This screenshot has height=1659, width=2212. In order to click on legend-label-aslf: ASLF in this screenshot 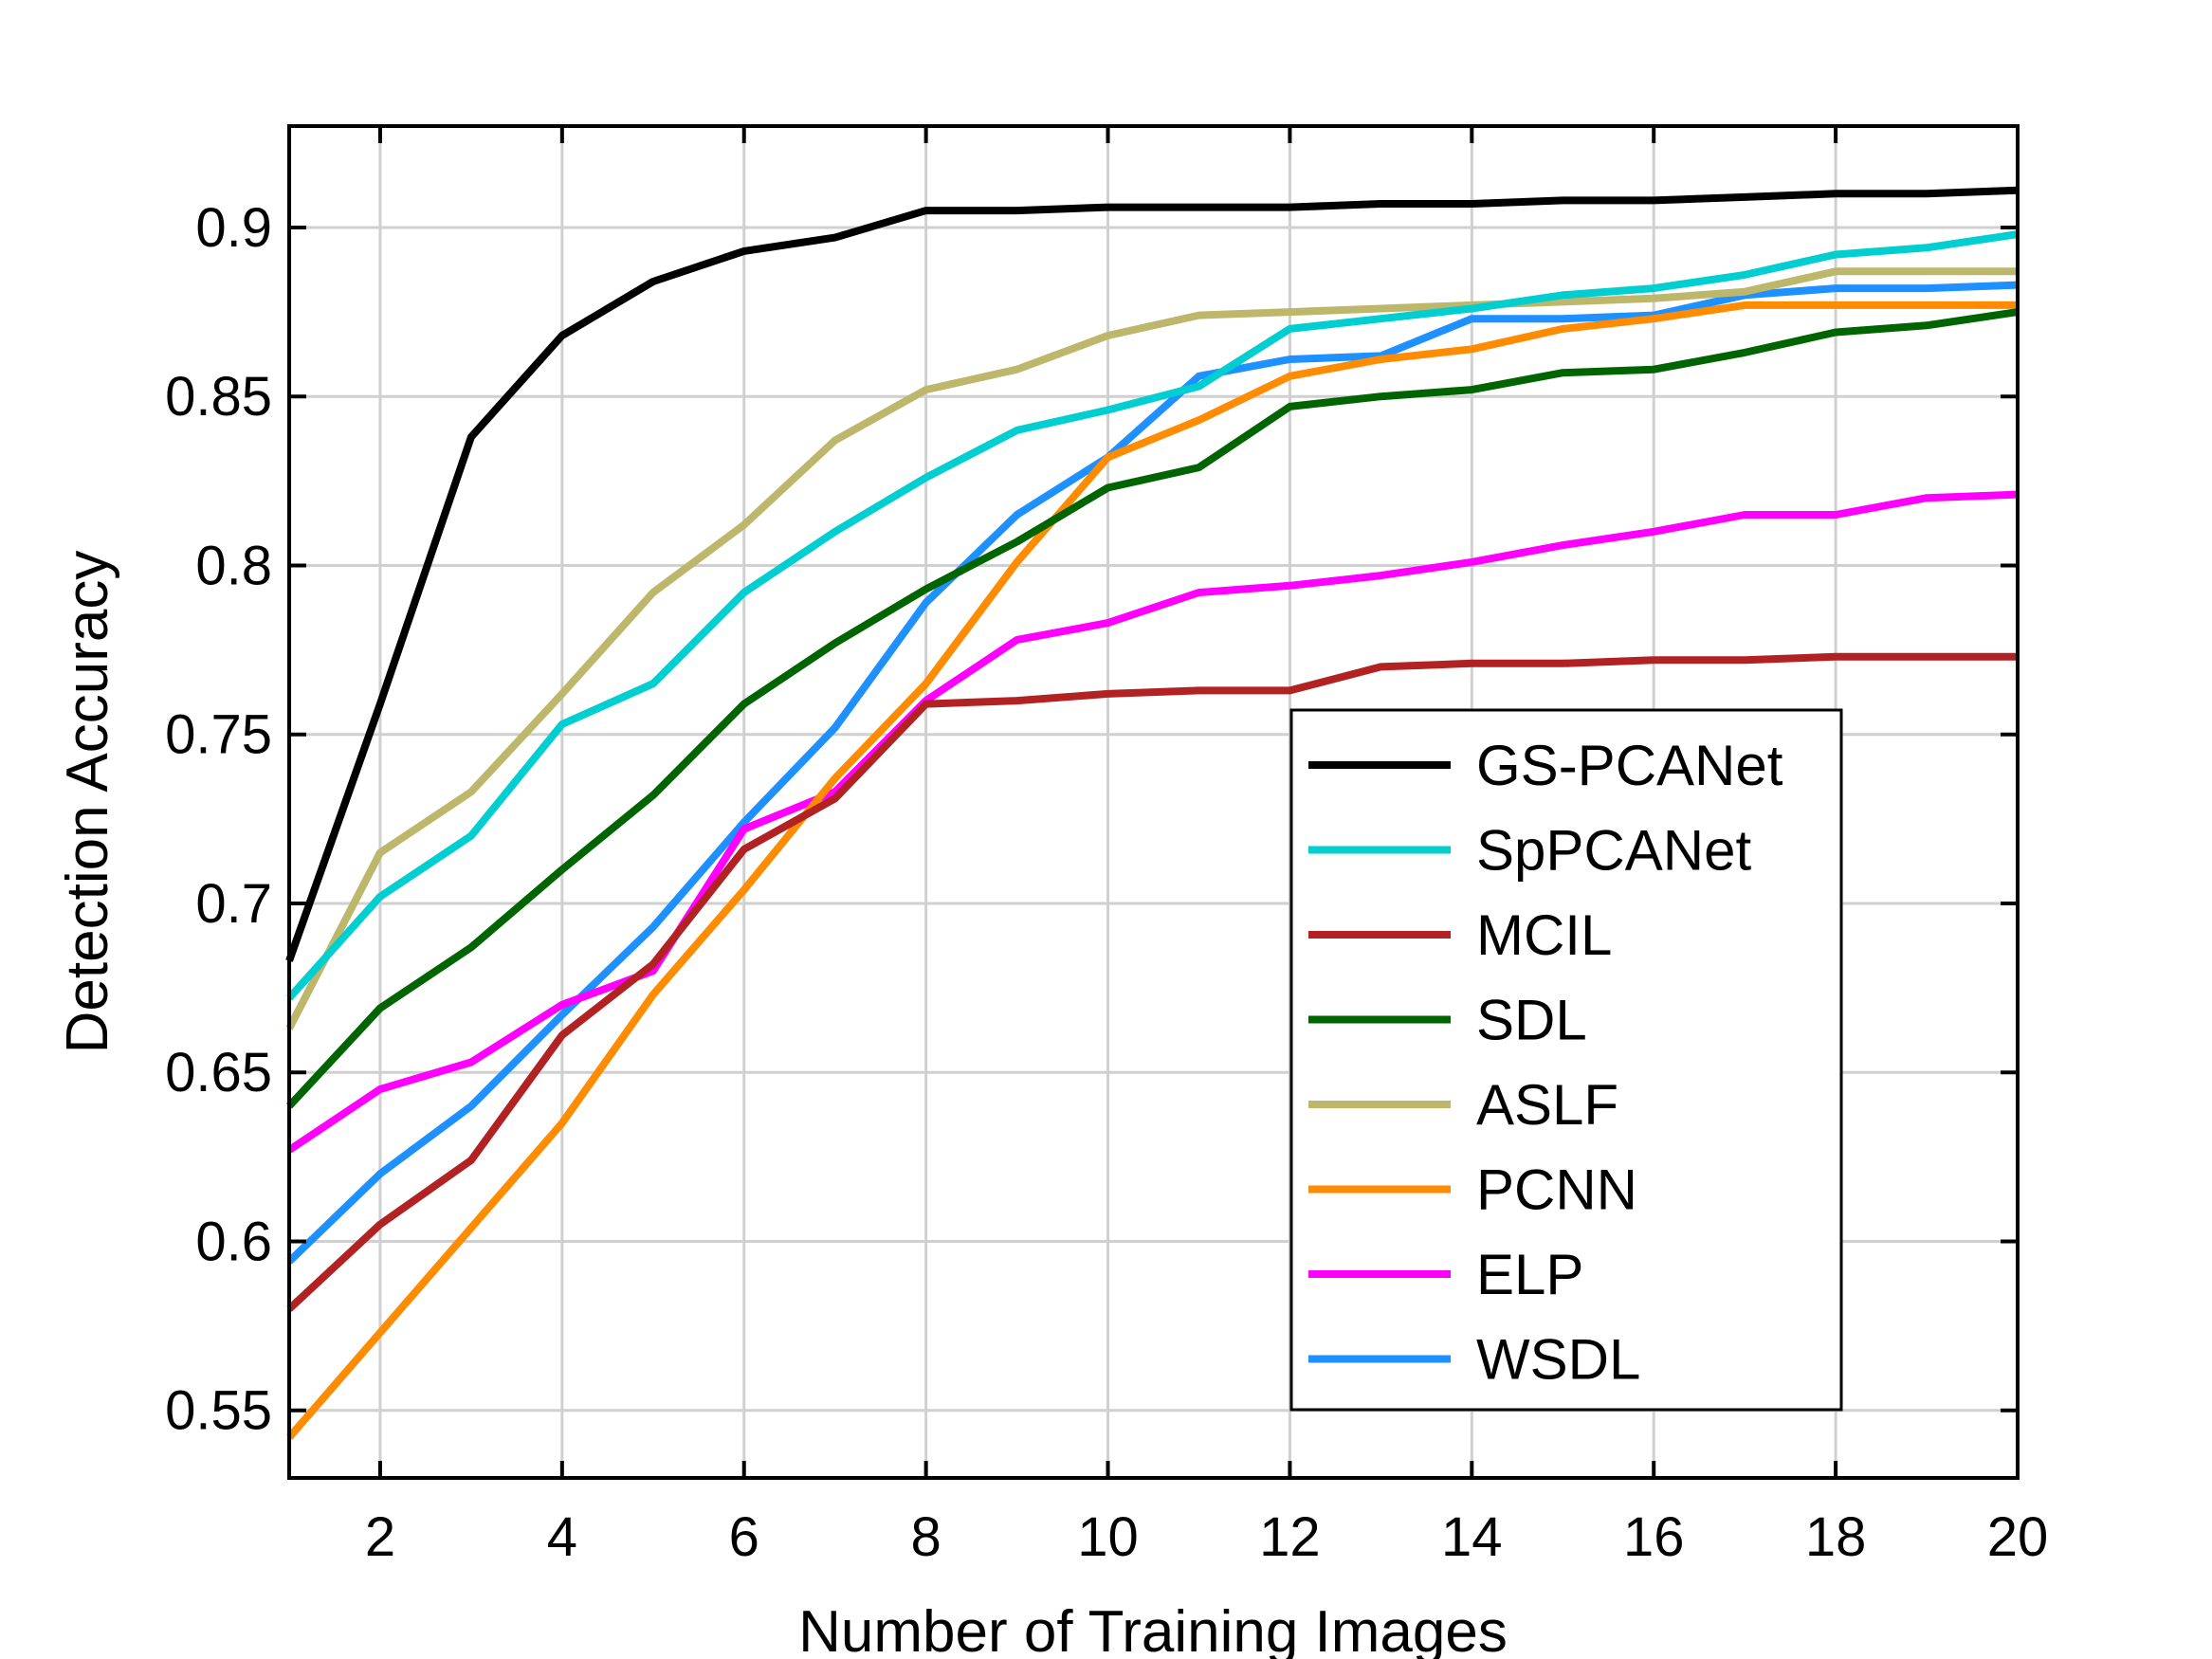, I will do `click(1547, 1105)`.